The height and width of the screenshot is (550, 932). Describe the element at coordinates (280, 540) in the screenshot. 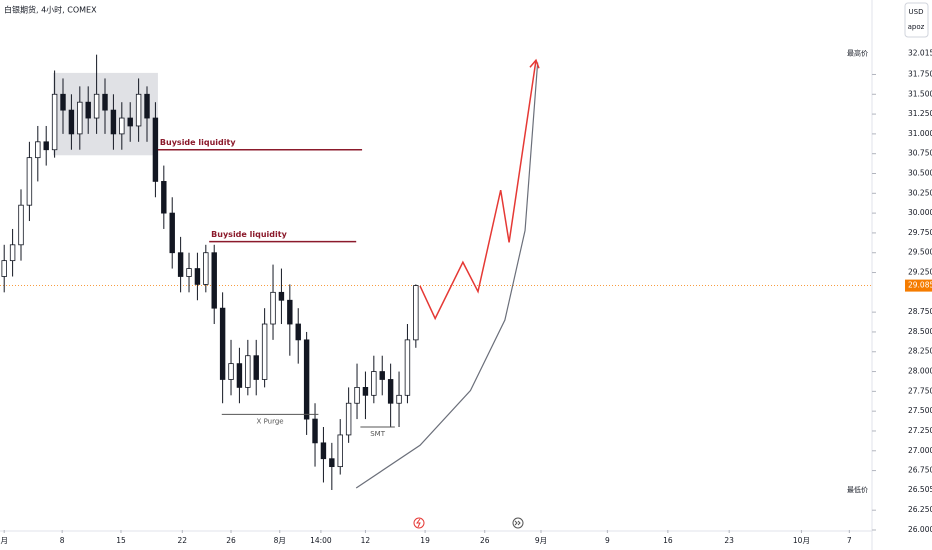

I see `x-tick-label: 8月` at that location.